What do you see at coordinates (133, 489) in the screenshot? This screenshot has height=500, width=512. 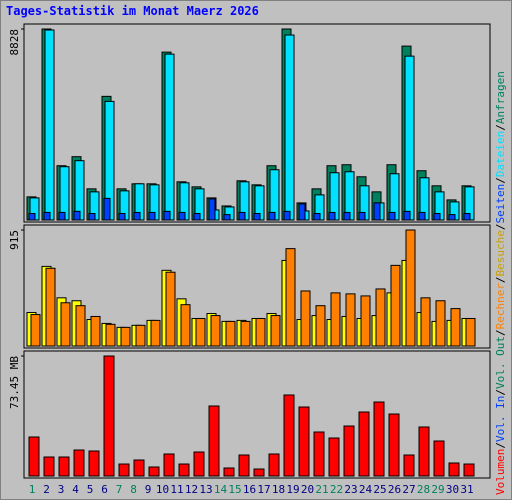 I see `x-tick-label: 8` at bounding box center [133, 489].